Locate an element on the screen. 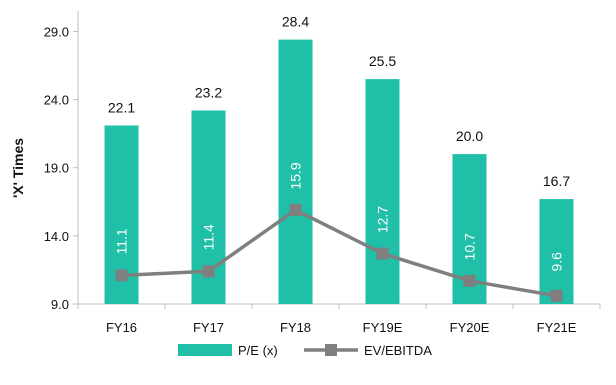 This screenshot has height=385, width=616. line-value-label: 15.9 is located at coordinates (296, 175).